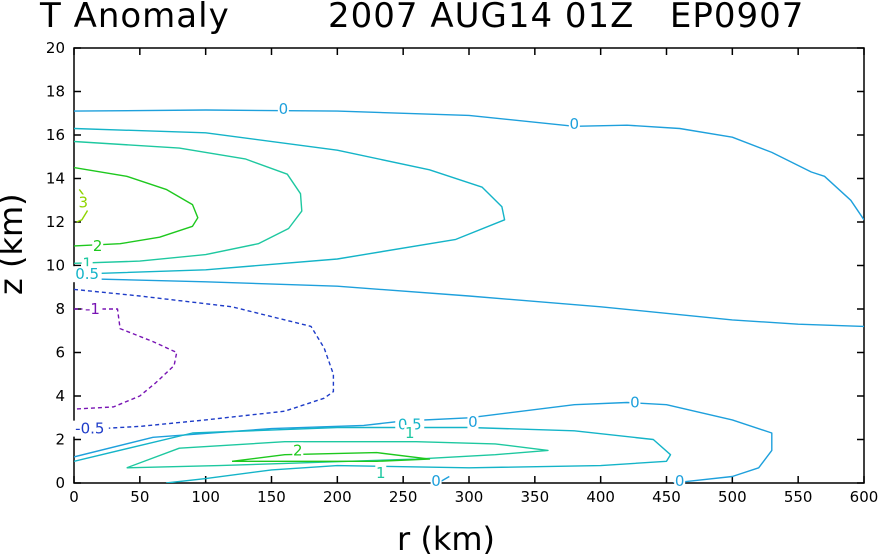 This screenshot has height=558, width=879. What do you see at coordinates (55, 92) in the screenshot?
I see `y-tick-label: 18` at bounding box center [55, 92].